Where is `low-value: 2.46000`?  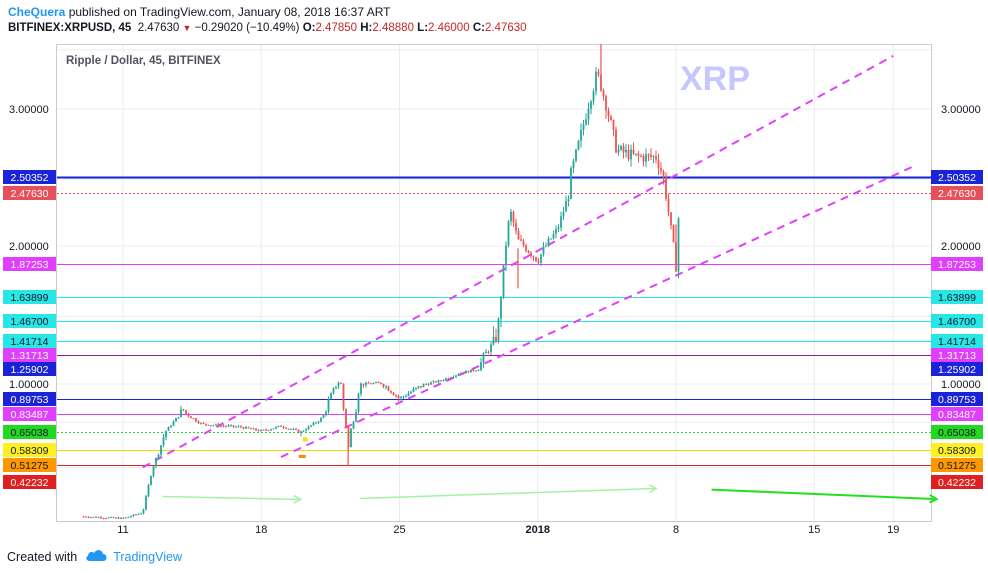
low-value: 2.46000 is located at coordinates (449, 28).